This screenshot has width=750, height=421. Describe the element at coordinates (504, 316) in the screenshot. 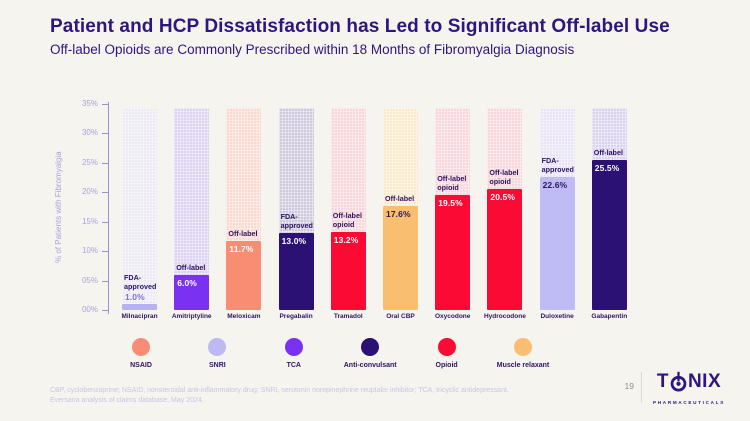

I see `x-axis-category-label: Hydrocodone` at that location.